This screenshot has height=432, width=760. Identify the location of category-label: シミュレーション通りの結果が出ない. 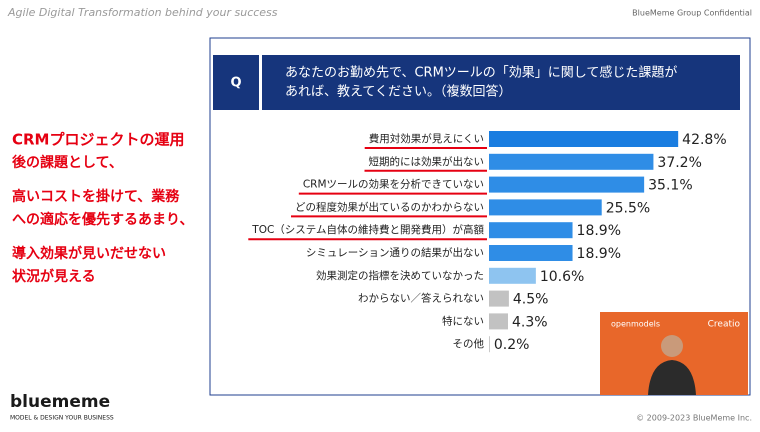
(395, 252).